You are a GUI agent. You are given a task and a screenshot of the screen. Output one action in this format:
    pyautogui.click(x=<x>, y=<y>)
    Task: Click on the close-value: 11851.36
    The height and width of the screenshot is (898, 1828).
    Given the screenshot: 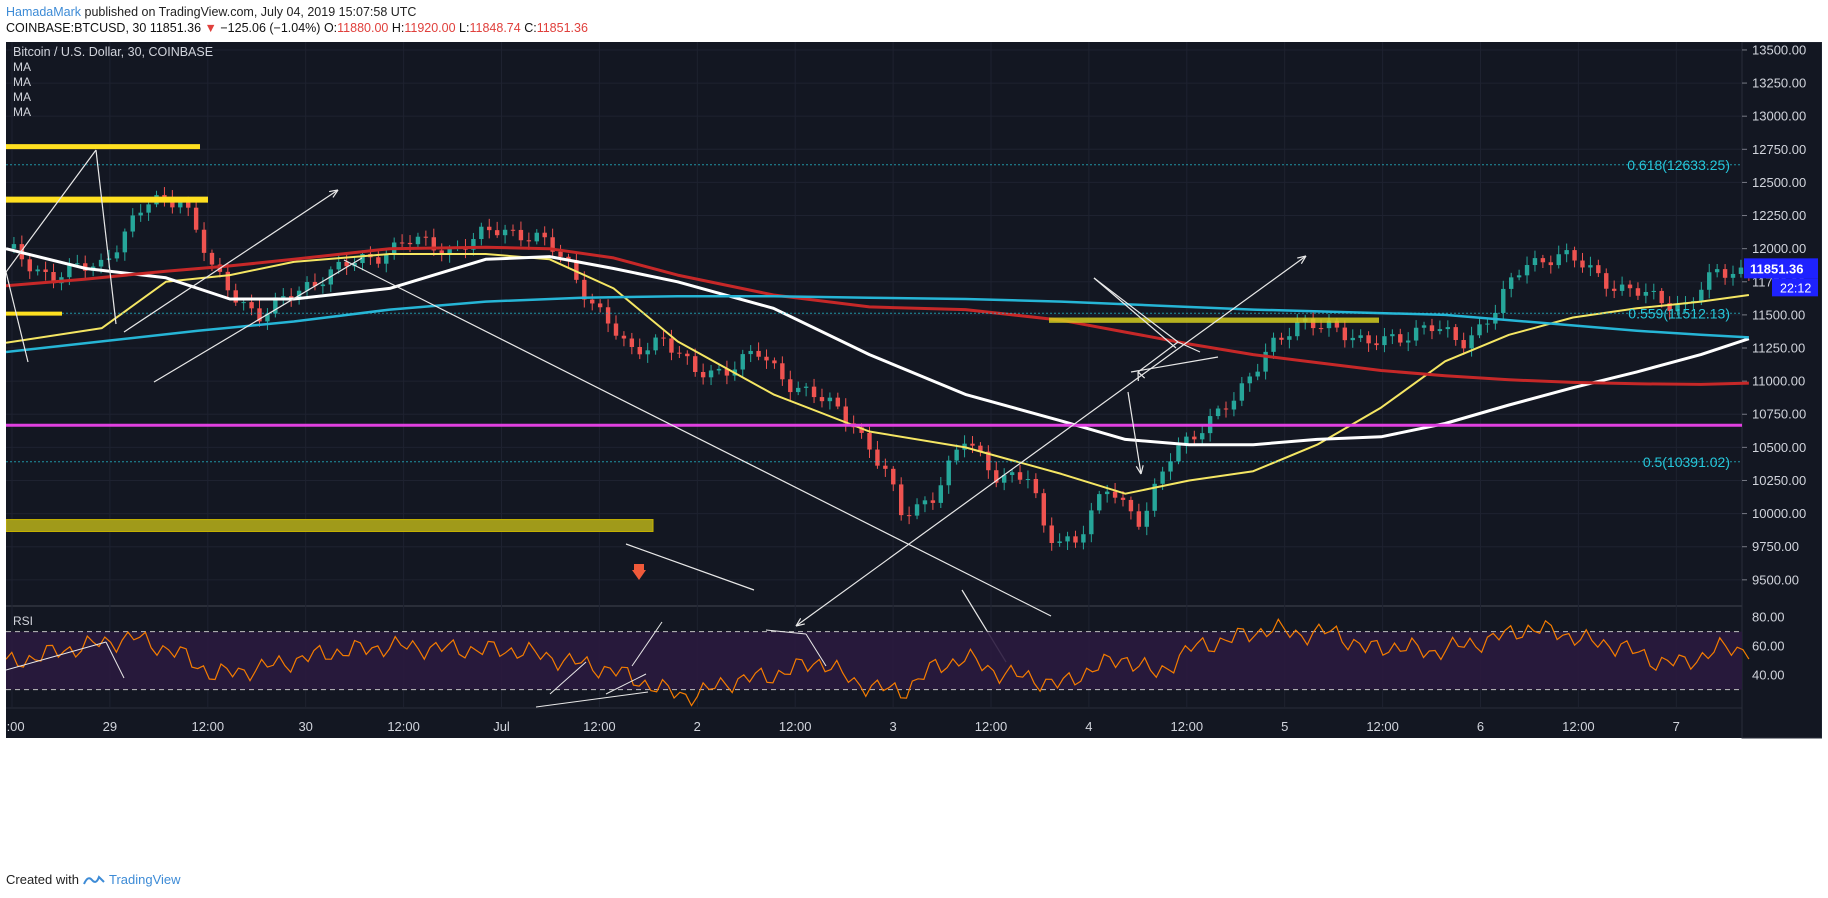 What is the action you would take?
    pyautogui.click(x=562, y=28)
    